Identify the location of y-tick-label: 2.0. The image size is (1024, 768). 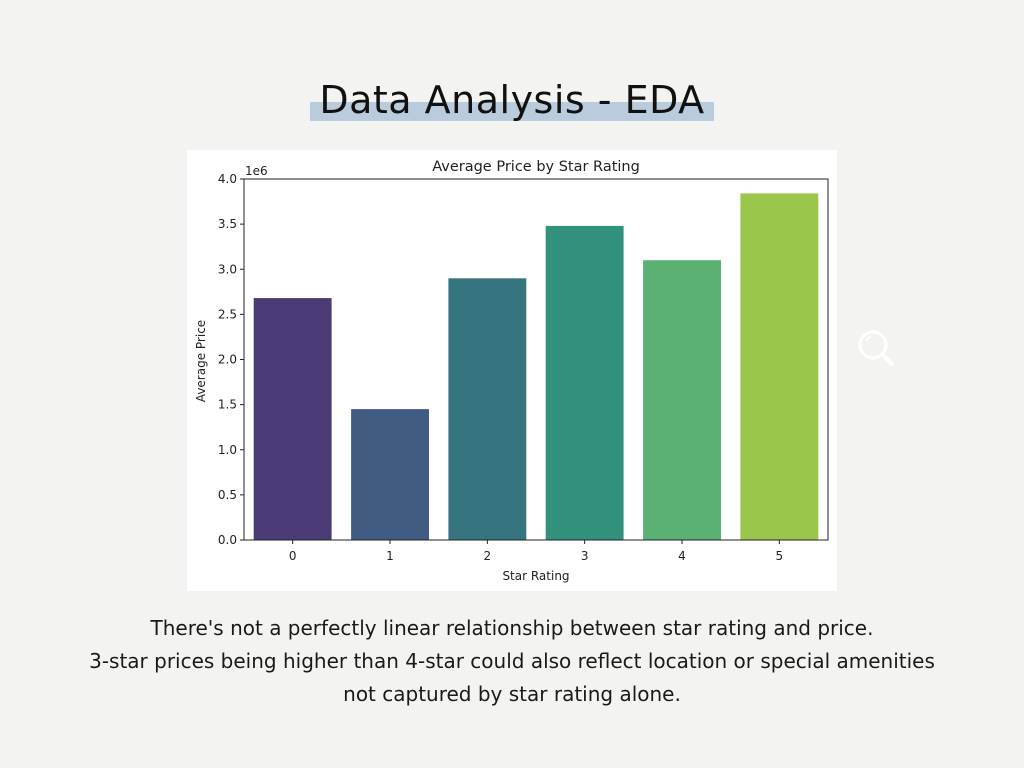
(227, 360).